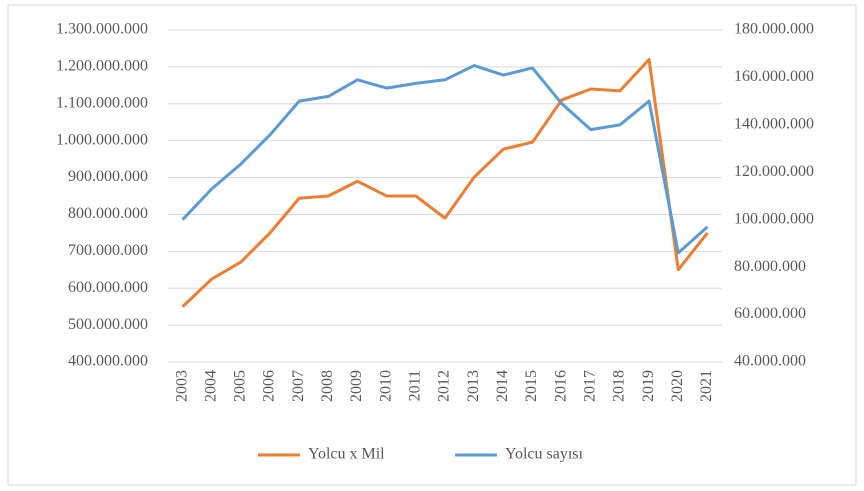  Describe the element at coordinates (774, 171) in the screenshot. I see `y2-tick-label: 120.000.000` at that location.